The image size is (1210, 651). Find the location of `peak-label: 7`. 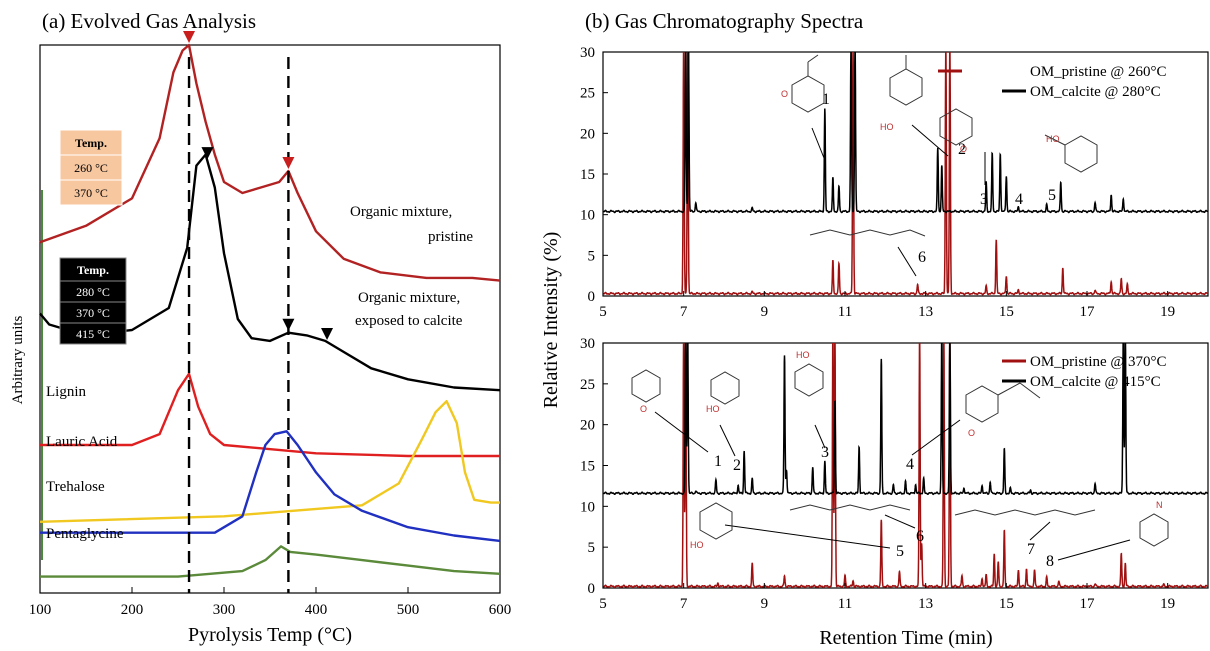

peak-label: 7 is located at coordinates (1031, 549).